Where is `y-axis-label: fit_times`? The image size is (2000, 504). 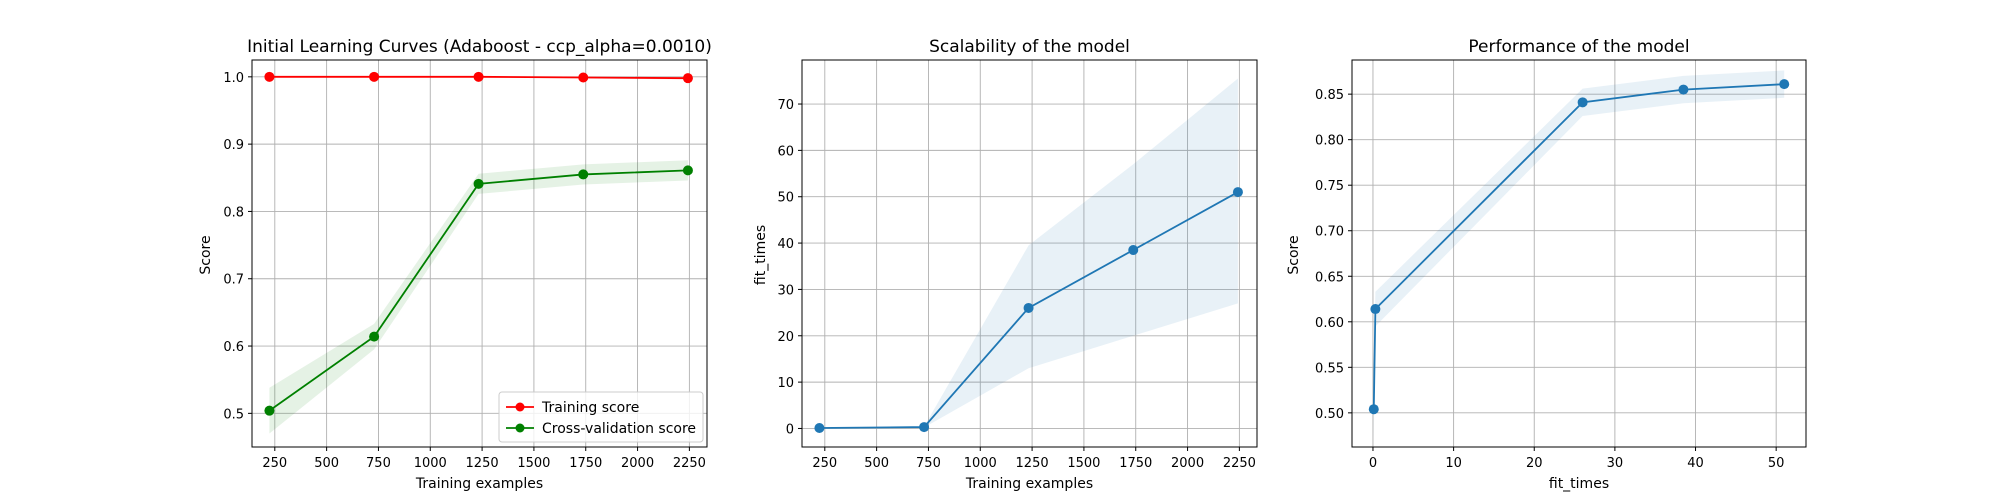 y-axis-label: fit_times is located at coordinates (761, 255).